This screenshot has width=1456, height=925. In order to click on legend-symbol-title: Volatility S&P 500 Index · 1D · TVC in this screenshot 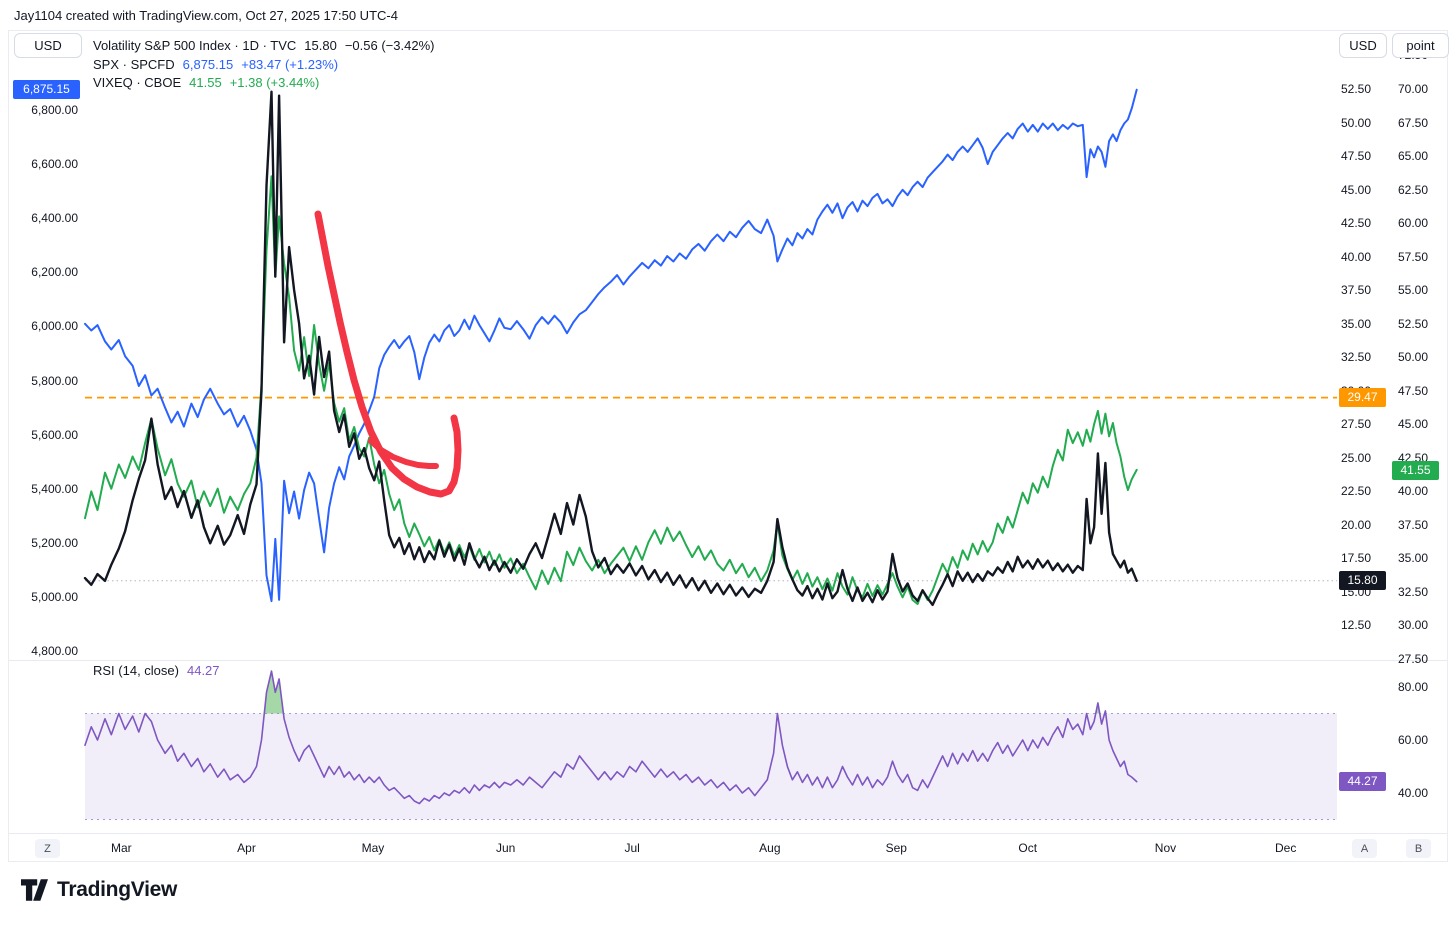, I will do `click(195, 45)`.